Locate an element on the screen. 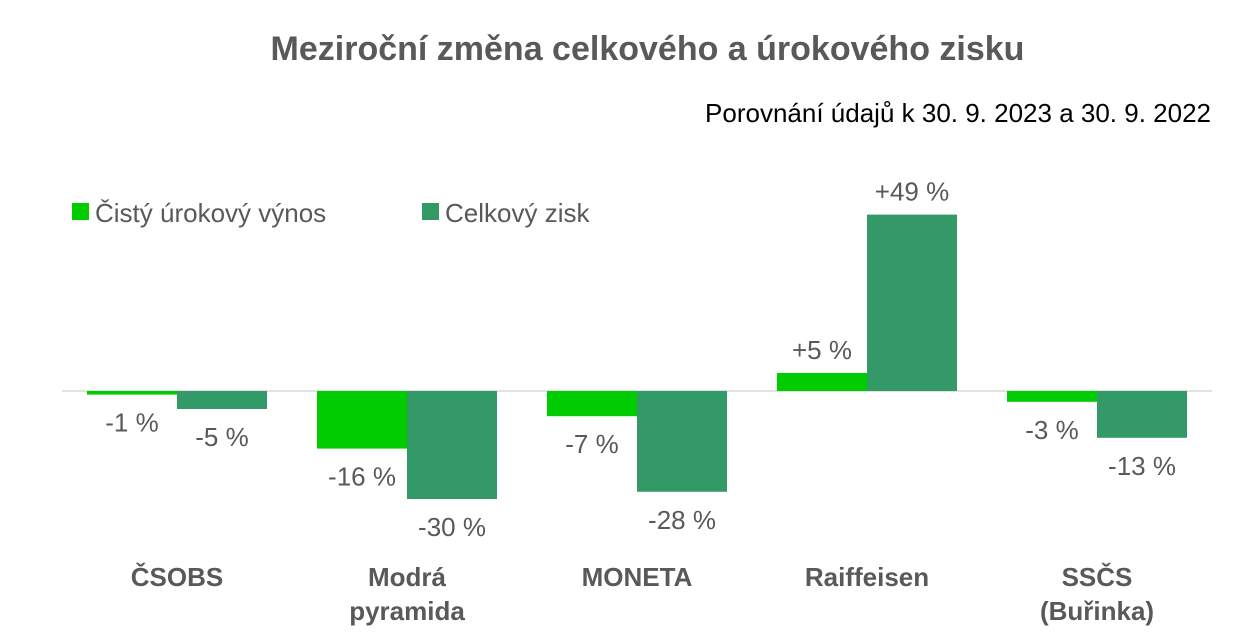  data-label-total-profit-2: -28 % is located at coordinates (682, 520).